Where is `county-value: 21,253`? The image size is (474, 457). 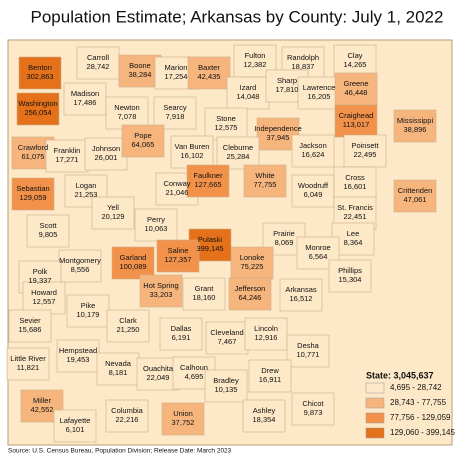 county-value: 21,253 is located at coordinates (86, 194).